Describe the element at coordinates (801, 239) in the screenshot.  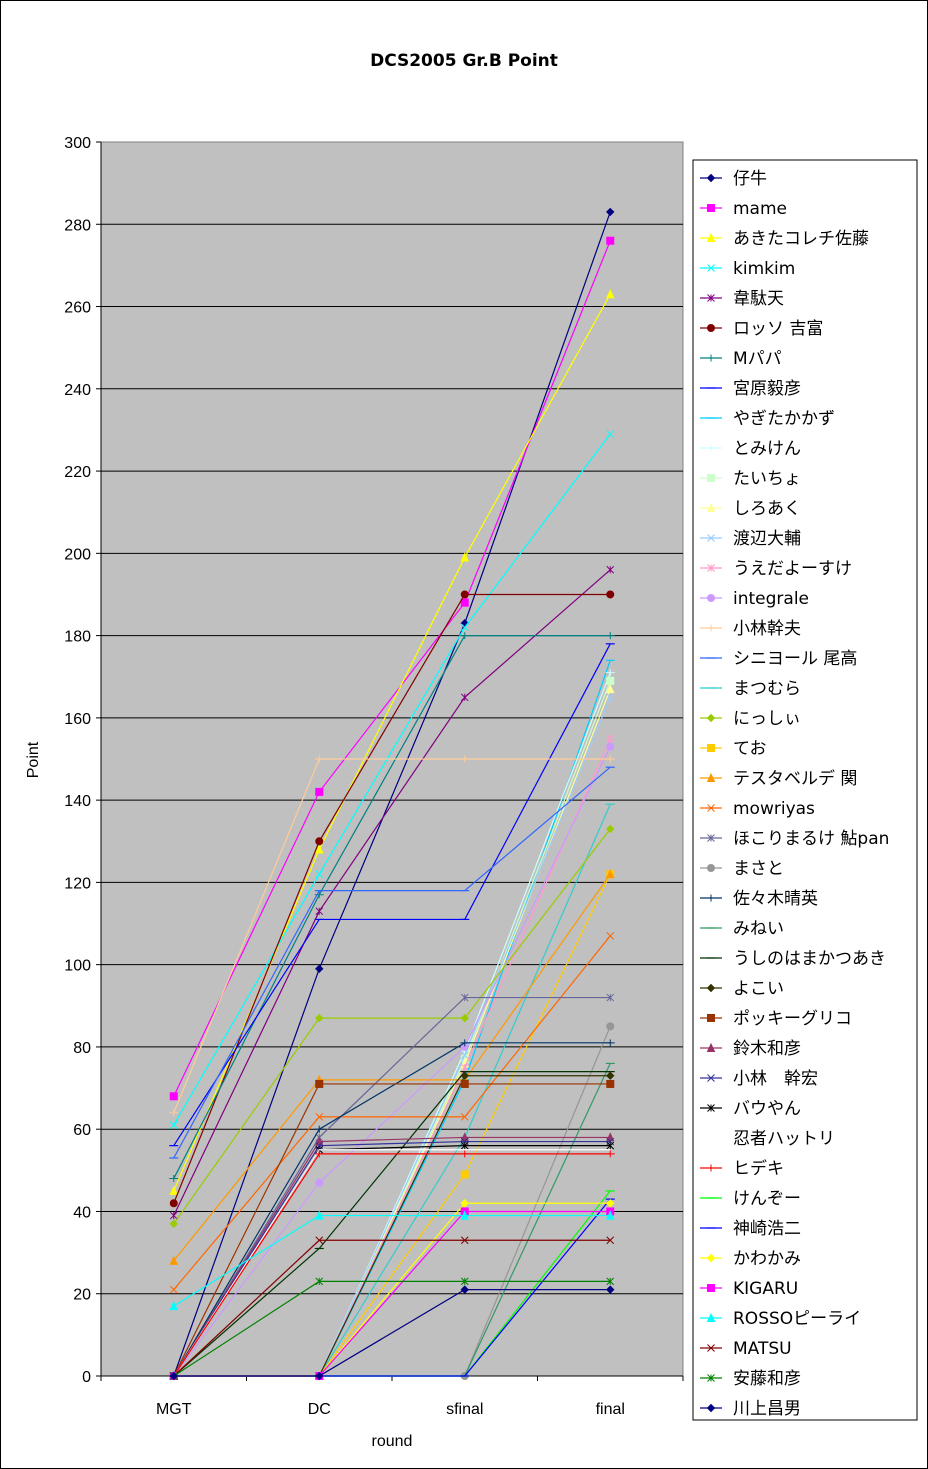
I see `legend-label: あきたコレチ佐藤` at that location.